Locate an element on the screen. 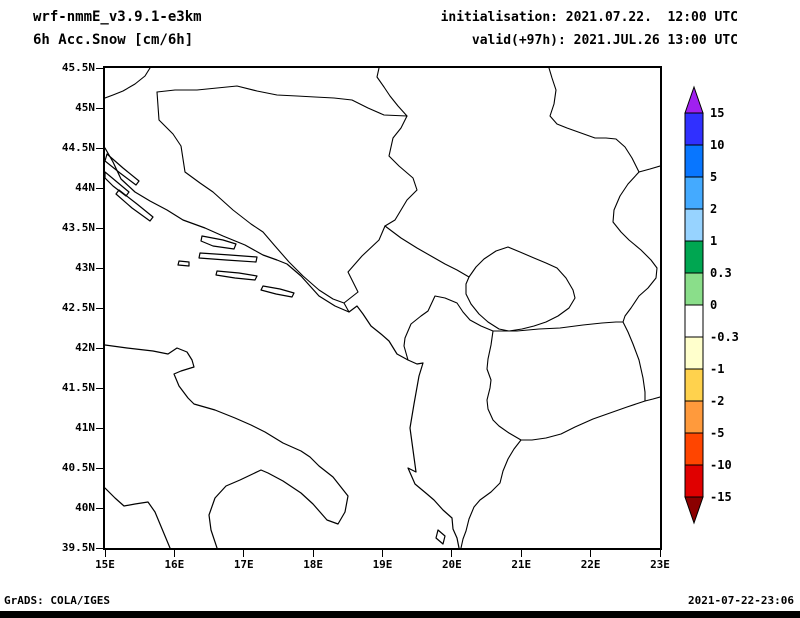 Image resolution: width=800 pixels, height=618 pixels. border-croatia-serbia is located at coordinates (392, 92).